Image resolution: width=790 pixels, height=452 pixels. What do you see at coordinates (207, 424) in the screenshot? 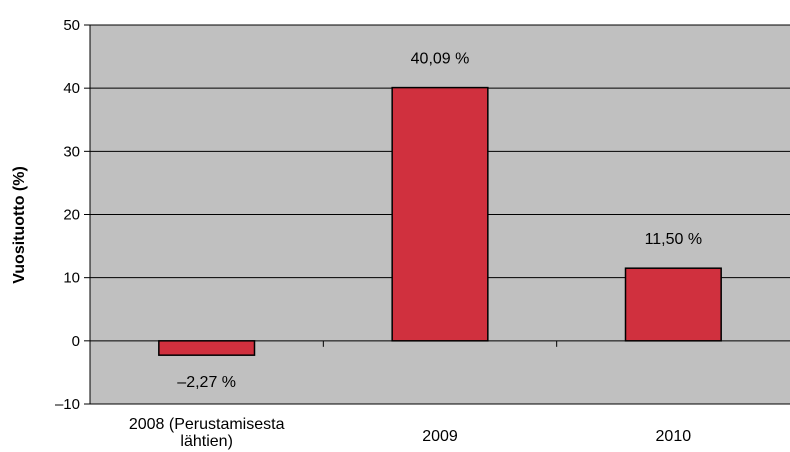
I see `x-tick-label-0: 2008 (Perustamisesta` at bounding box center [207, 424].